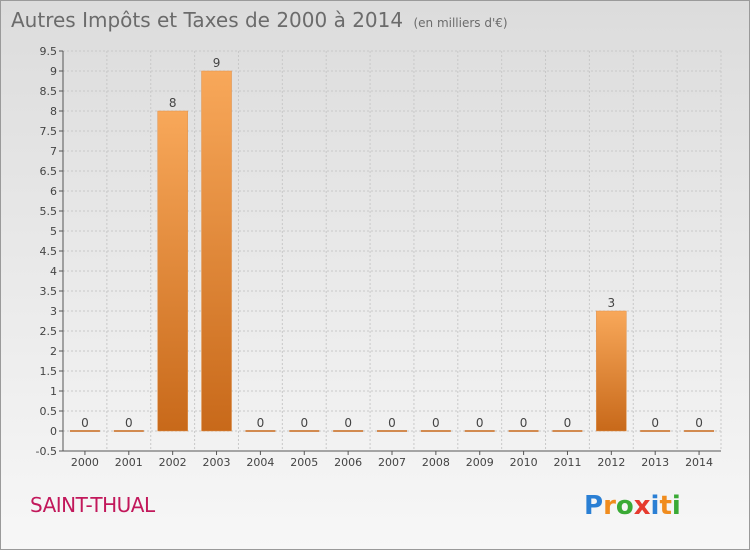 This screenshot has width=750, height=550. What do you see at coordinates (624, 506) in the screenshot?
I see `logo-letter: o` at bounding box center [624, 506].